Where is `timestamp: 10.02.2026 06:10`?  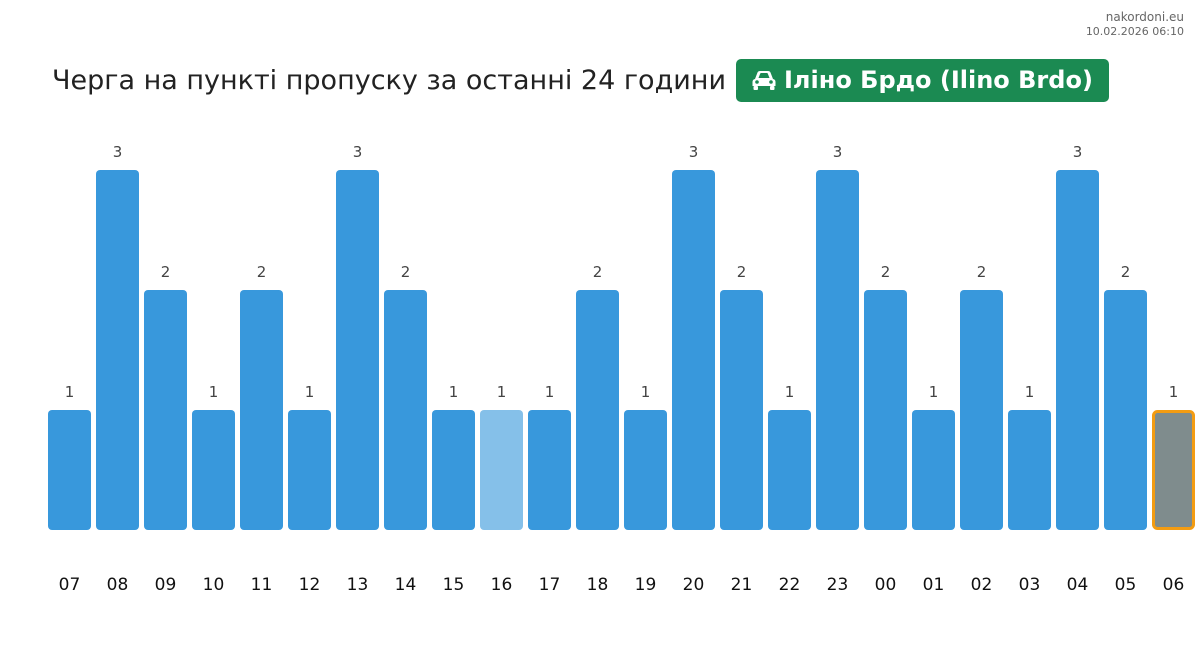 timestamp: 10.02.2026 06:10 is located at coordinates (1134, 32).